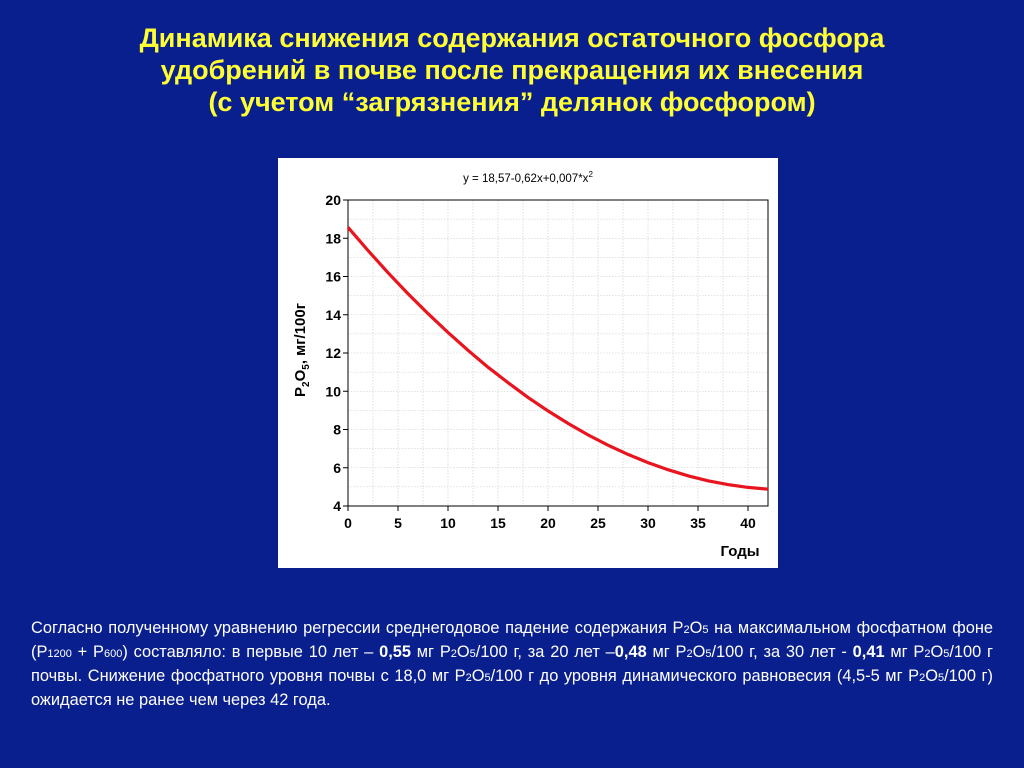 Image resolution: width=1024 pixels, height=768 pixels. Describe the element at coordinates (545, 652) in the screenshot. I see `text-segment: /100 г, за 20 лет –` at that location.